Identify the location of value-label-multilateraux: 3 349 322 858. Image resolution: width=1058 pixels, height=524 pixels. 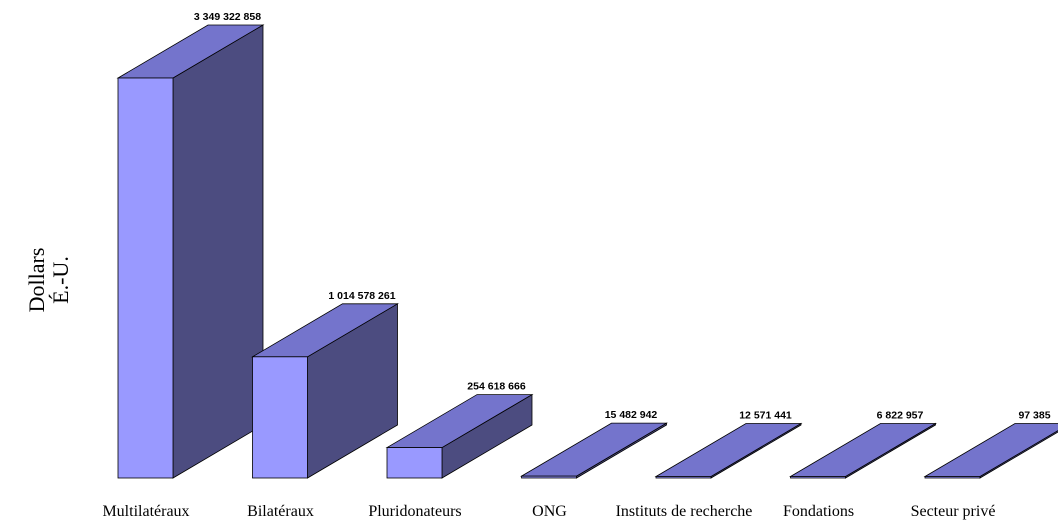
(227, 17).